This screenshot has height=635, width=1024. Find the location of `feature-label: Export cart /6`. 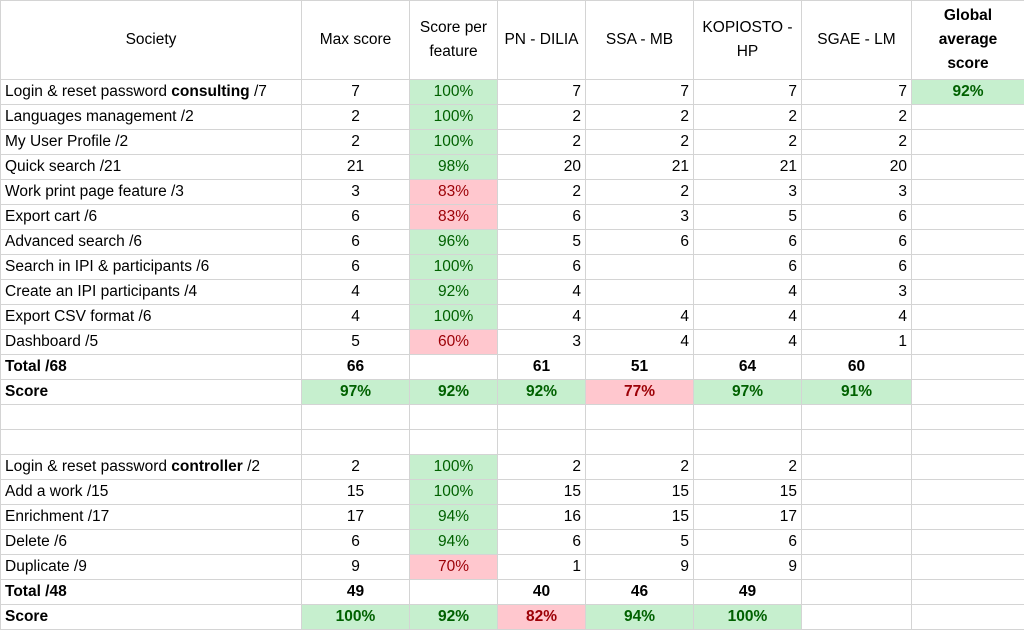

feature-label: Export cart /6 is located at coordinates (51, 216).